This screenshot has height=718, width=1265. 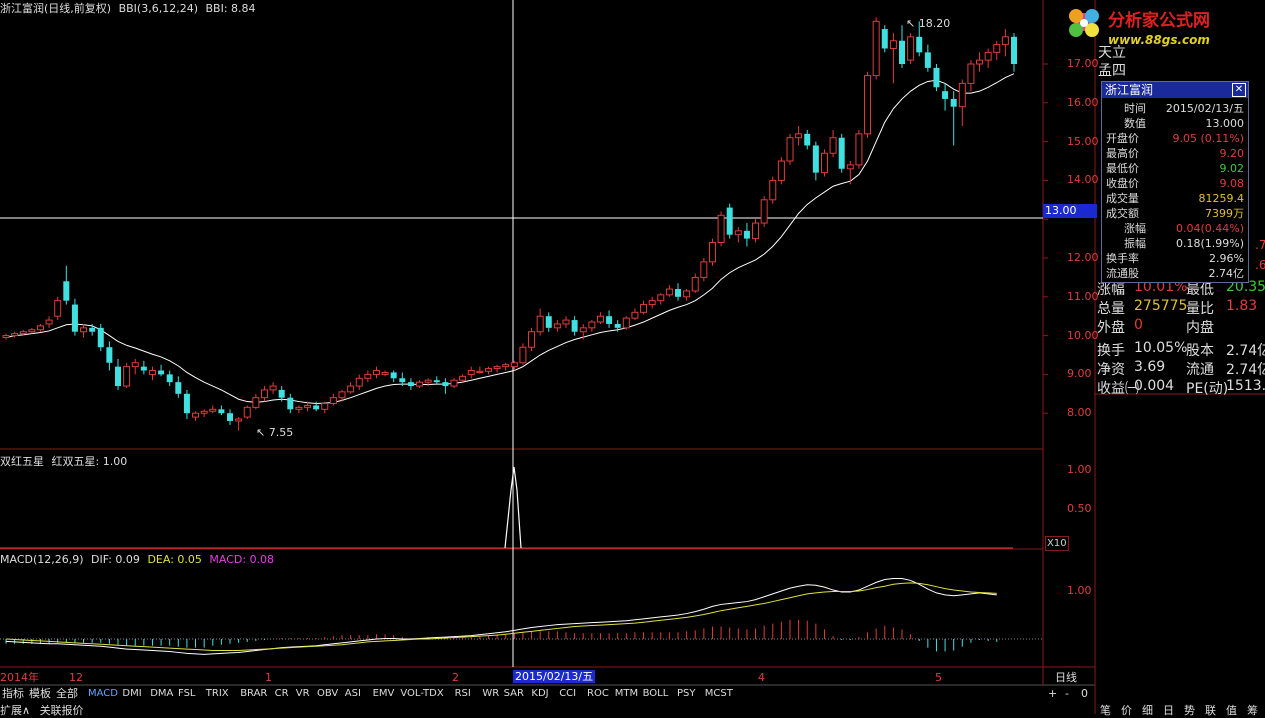 What do you see at coordinates (1105, 710) in the screenshot?
I see `right-tab: 笔` at bounding box center [1105, 710].